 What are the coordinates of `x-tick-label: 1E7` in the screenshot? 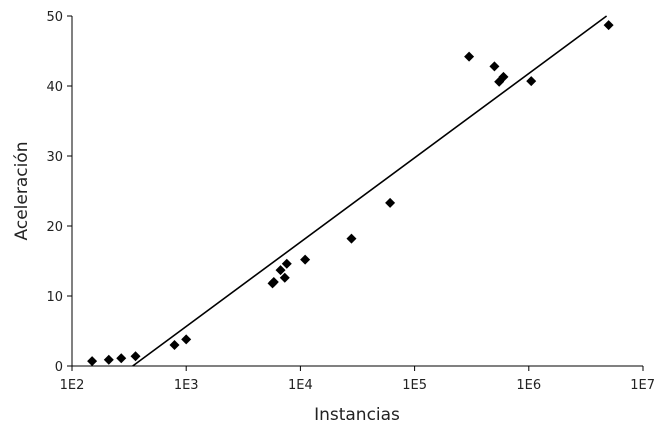 It's located at (642, 385).